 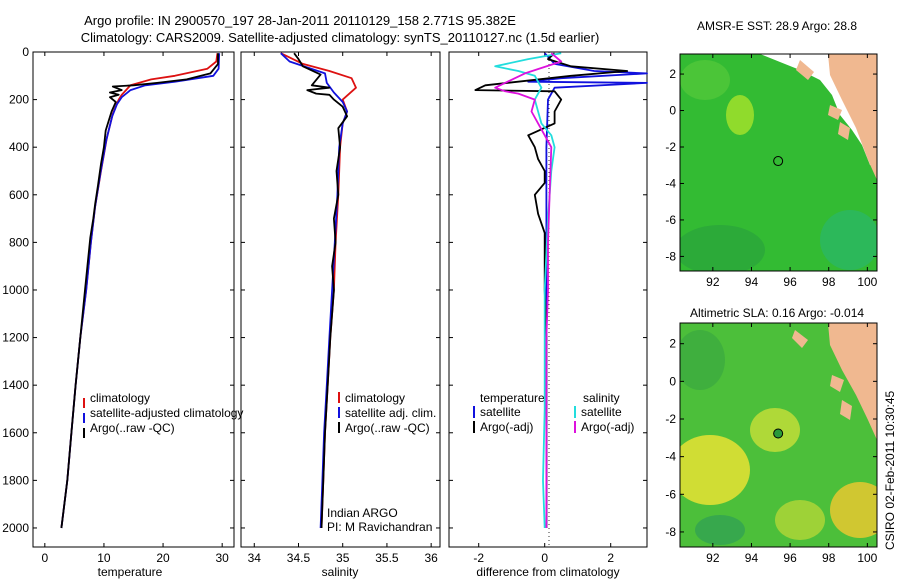 I want to click on sst-map-xtick-label: 98, so click(x=829, y=282).